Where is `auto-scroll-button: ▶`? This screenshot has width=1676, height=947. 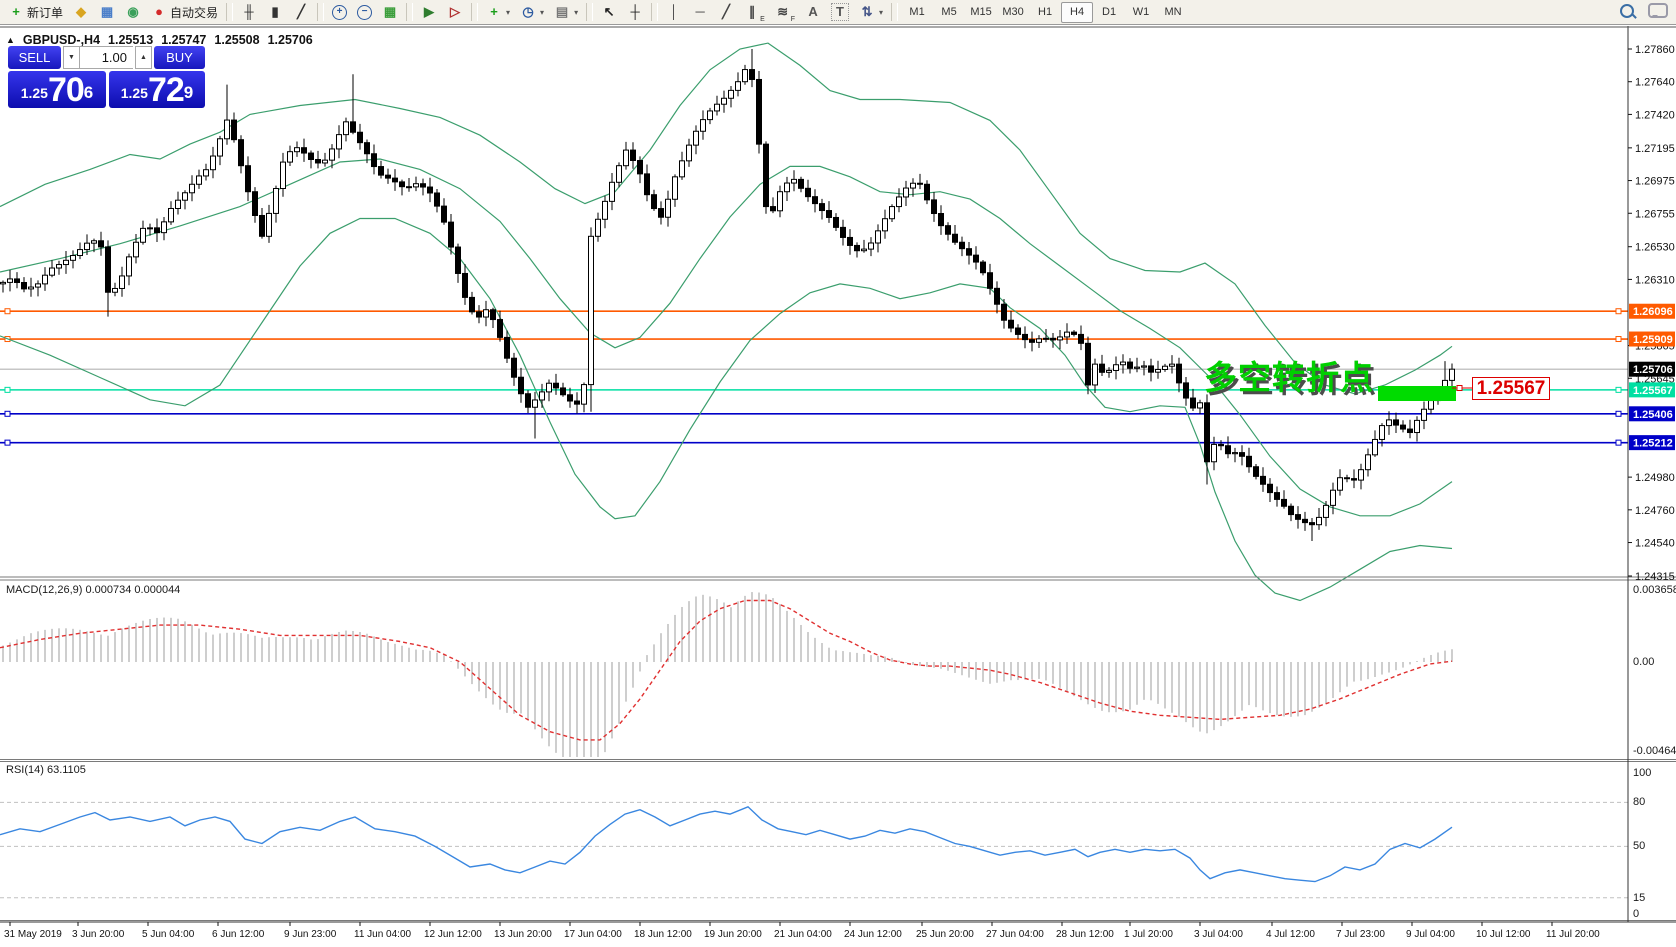
auto-scroll-button: ▶ is located at coordinates (429, 12).